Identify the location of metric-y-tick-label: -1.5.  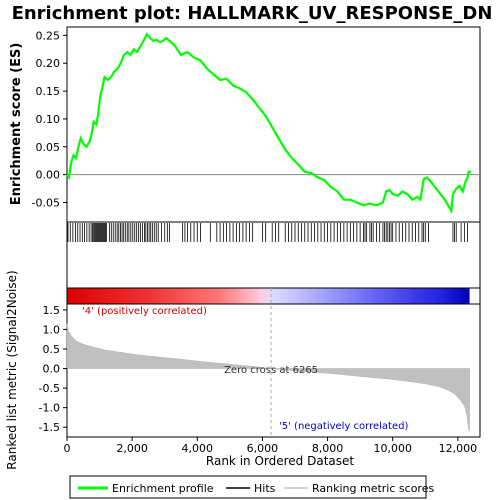
(49, 427).